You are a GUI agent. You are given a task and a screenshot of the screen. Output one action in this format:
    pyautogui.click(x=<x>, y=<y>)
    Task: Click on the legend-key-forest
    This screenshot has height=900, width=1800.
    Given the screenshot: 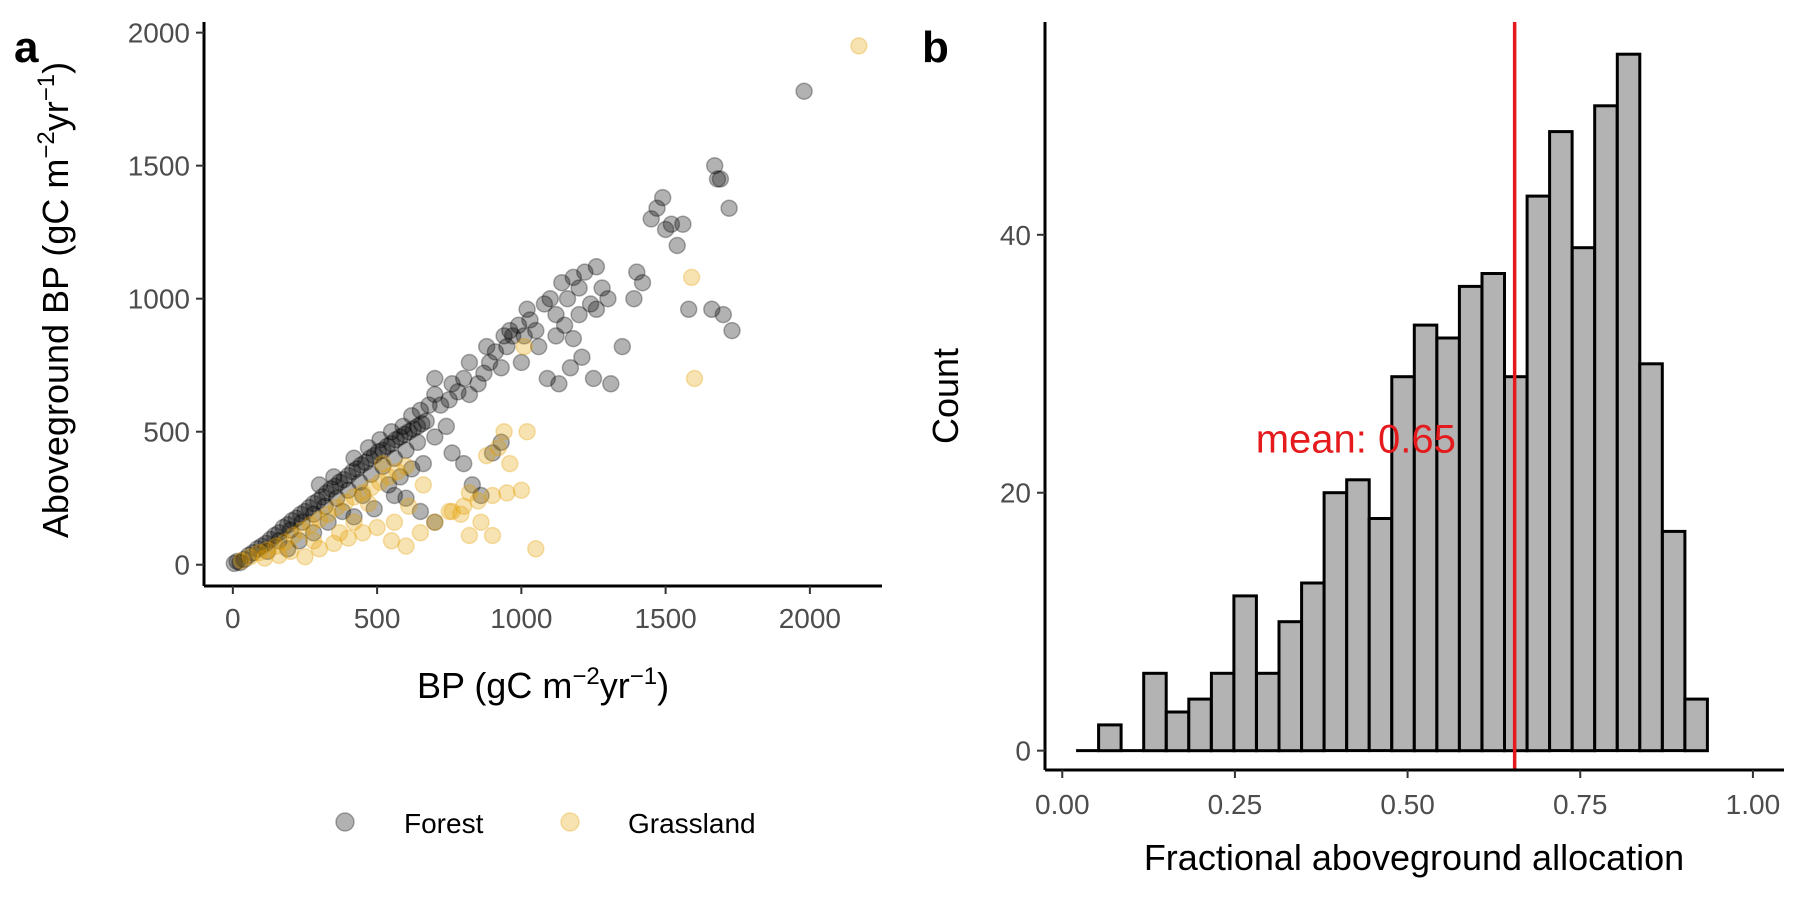 What is the action you would take?
    pyautogui.click(x=345, y=822)
    